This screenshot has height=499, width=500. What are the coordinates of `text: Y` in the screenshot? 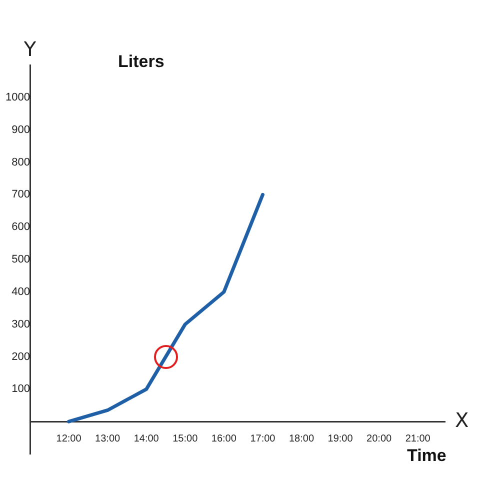 It's located at (29, 49).